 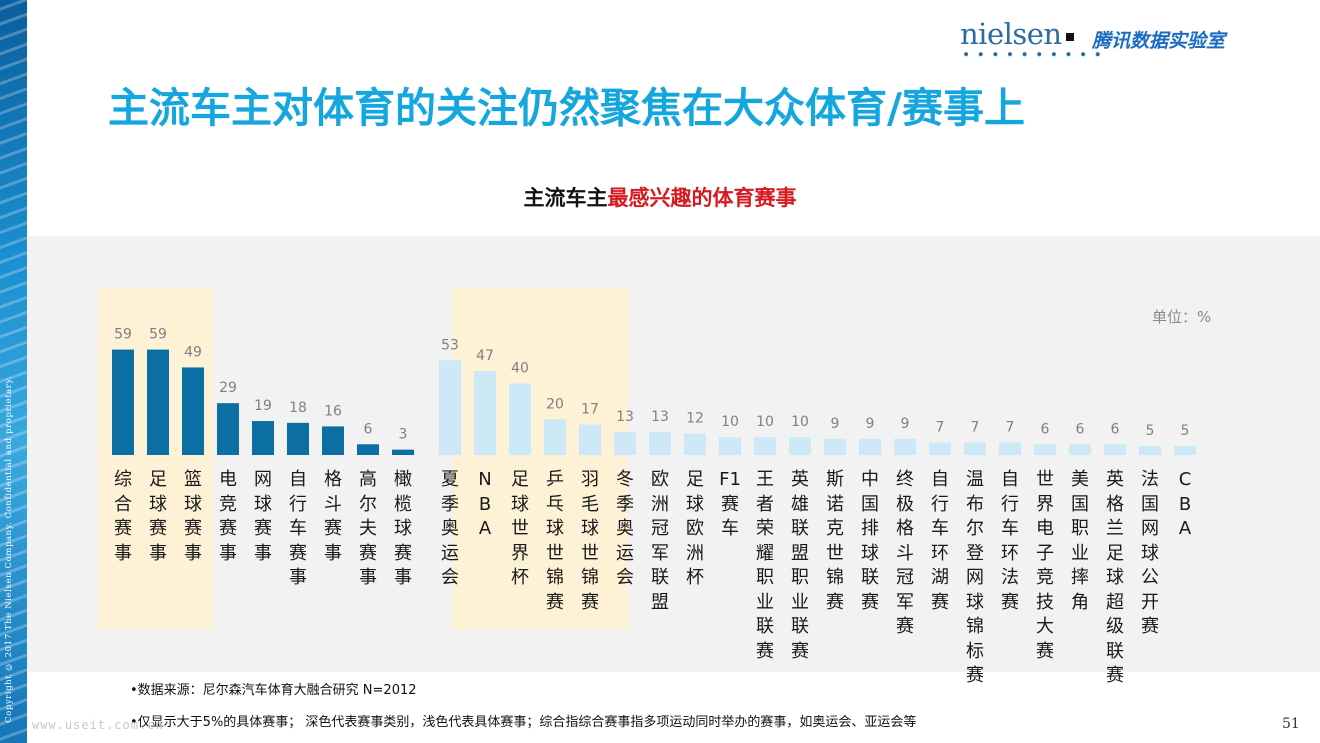 I want to click on category-label-6: 自行车赛事, so click(x=298, y=528).